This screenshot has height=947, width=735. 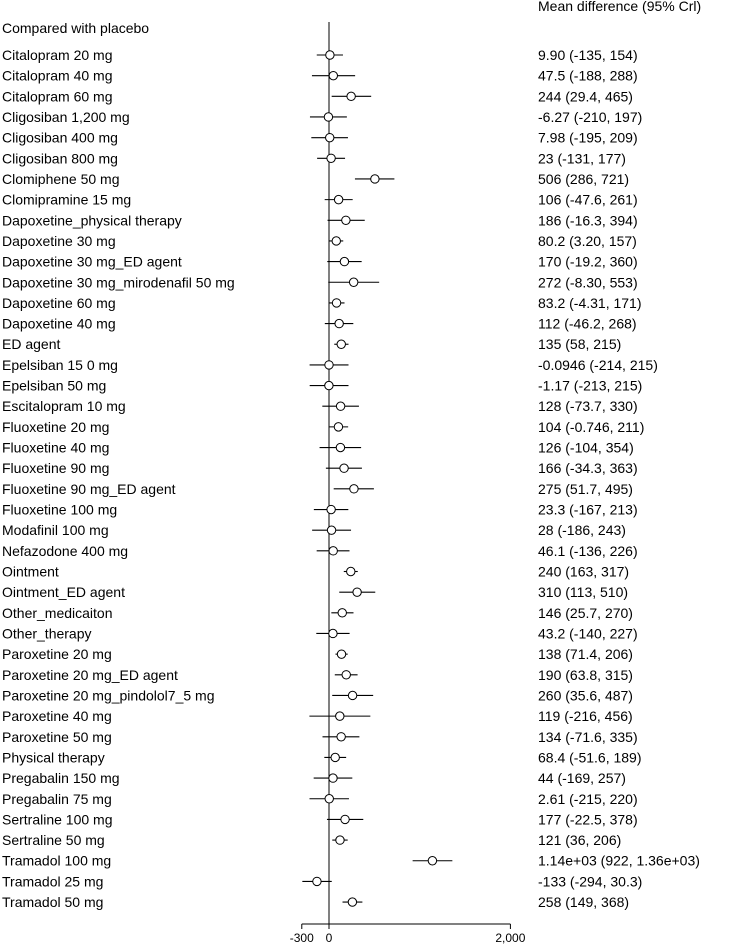 I want to click on forest-row: Sertraline 100 mg 177 (-22.5, 378), so click(x=320, y=819).